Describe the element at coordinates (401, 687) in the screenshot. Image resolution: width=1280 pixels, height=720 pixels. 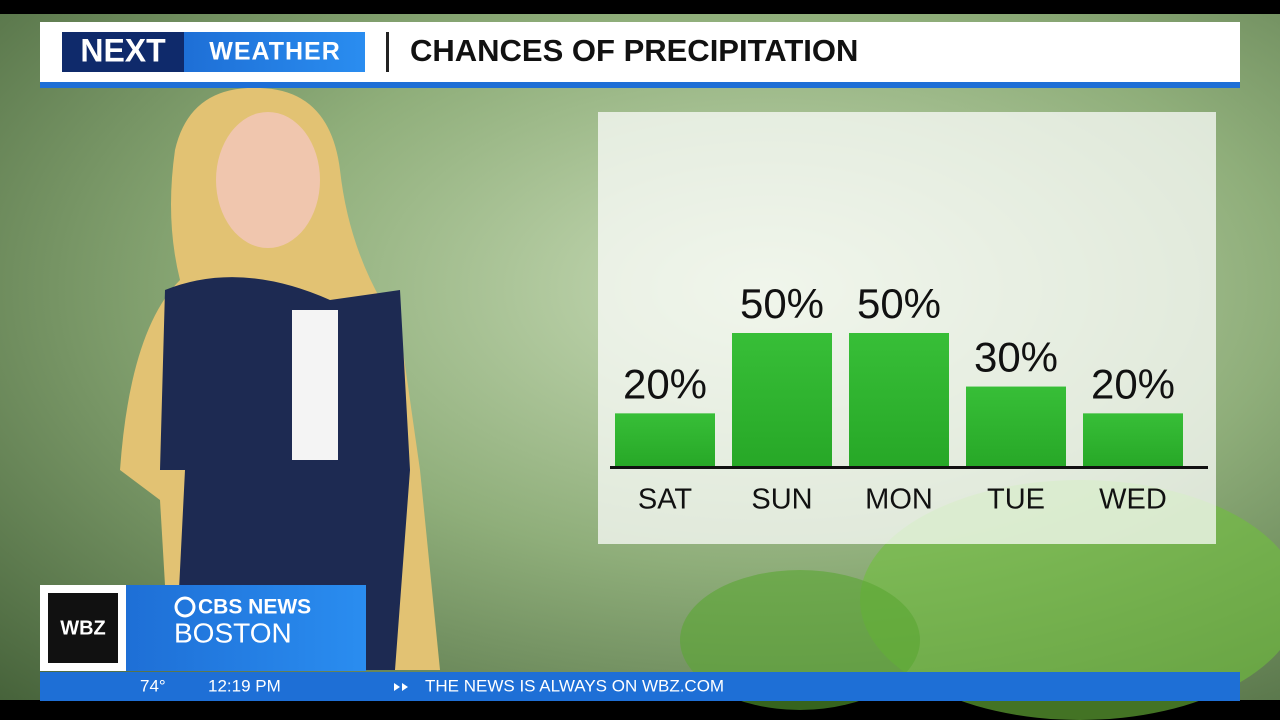
I see `ticker-icon` at that location.